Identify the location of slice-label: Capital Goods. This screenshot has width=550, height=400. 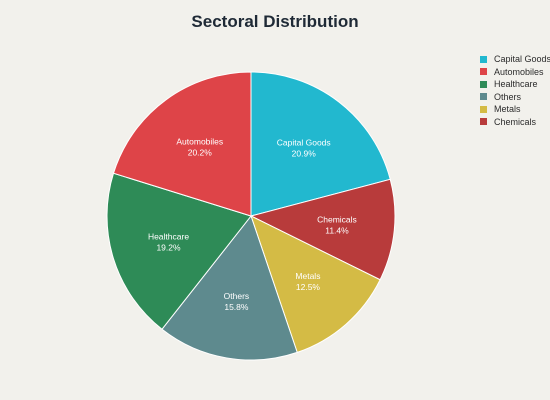
(304, 143).